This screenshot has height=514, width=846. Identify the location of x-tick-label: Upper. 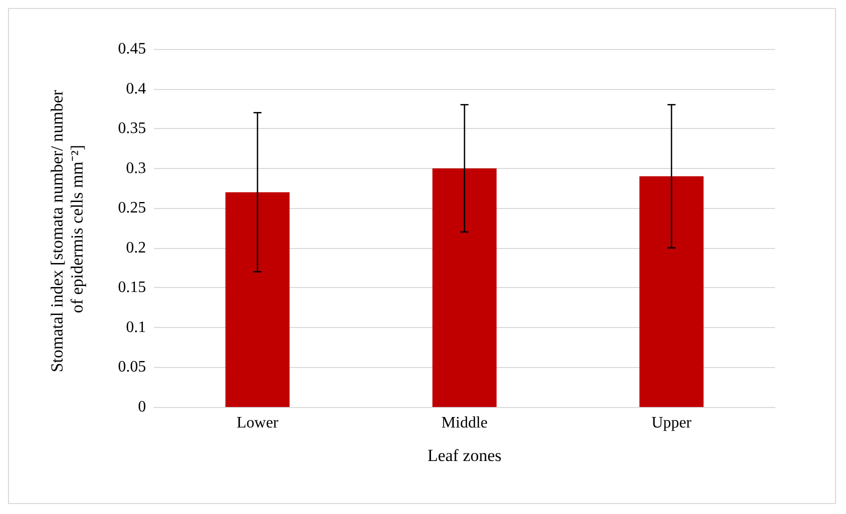
(672, 423).